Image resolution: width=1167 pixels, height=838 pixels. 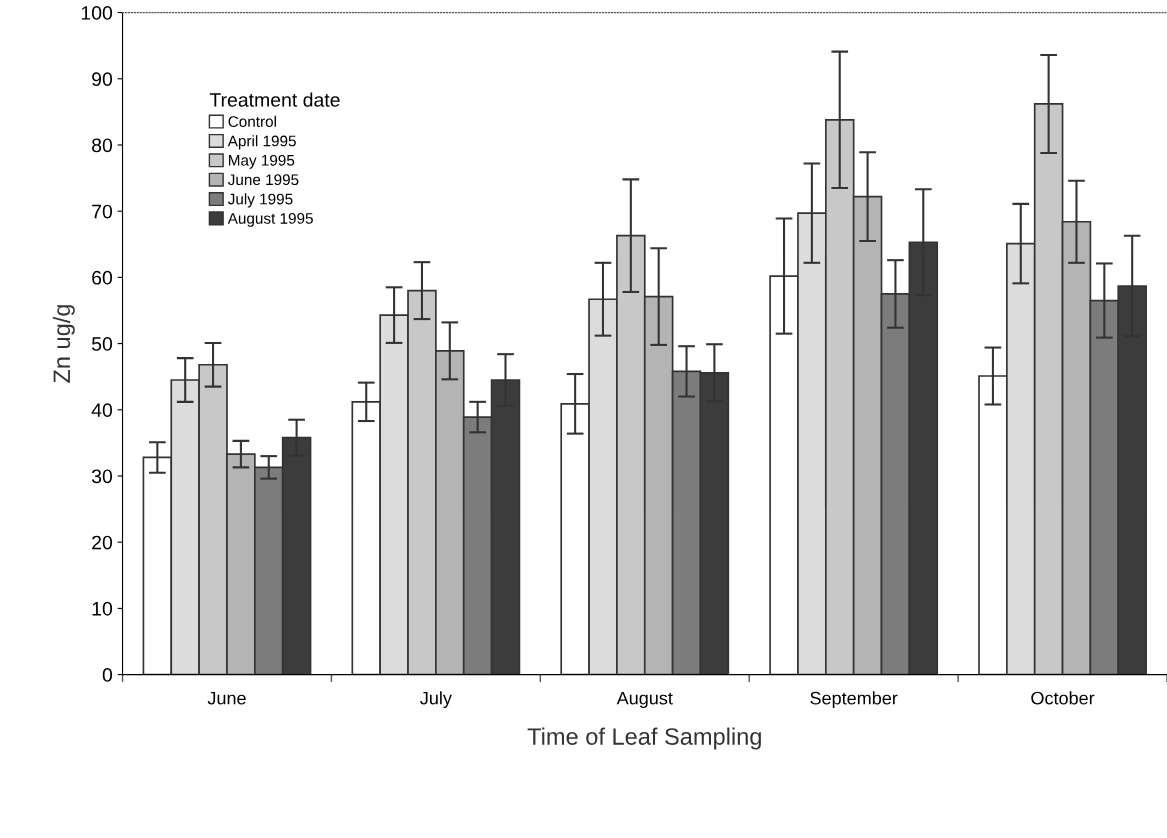 What do you see at coordinates (260, 200) in the screenshot?
I see `legend-label: July 1995` at bounding box center [260, 200].